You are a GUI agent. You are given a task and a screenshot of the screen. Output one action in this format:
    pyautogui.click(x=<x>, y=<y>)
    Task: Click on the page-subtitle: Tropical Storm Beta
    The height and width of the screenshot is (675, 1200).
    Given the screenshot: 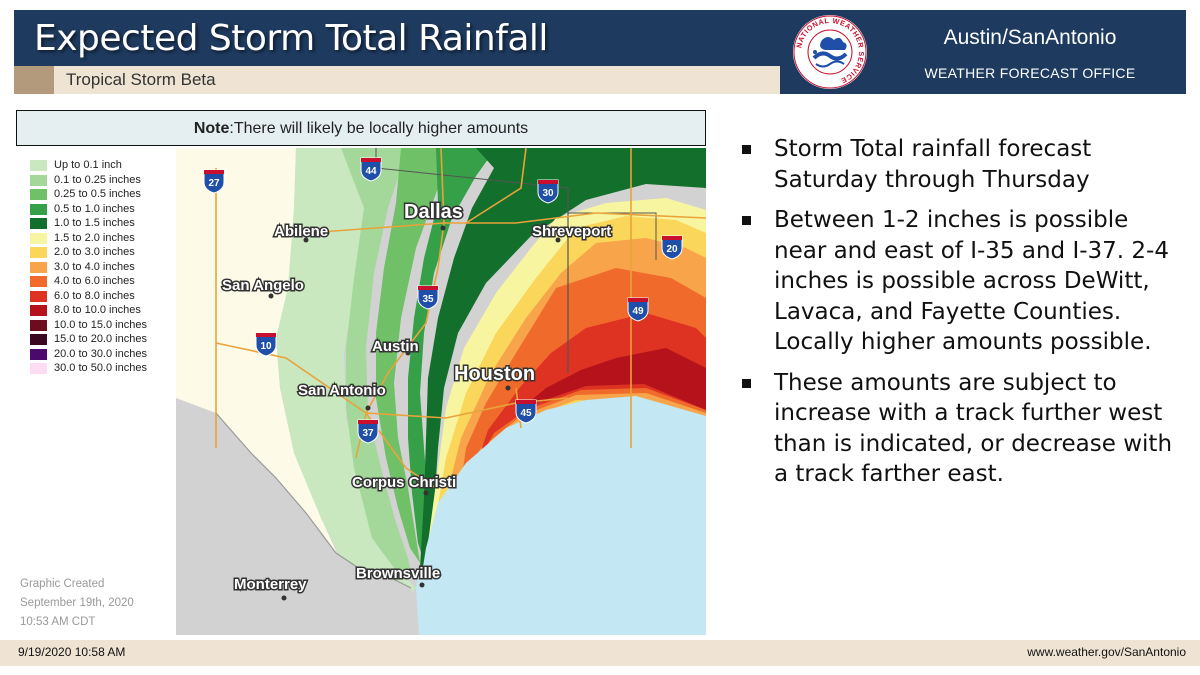 What is the action you would take?
    pyautogui.click(x=141, y=79)
    